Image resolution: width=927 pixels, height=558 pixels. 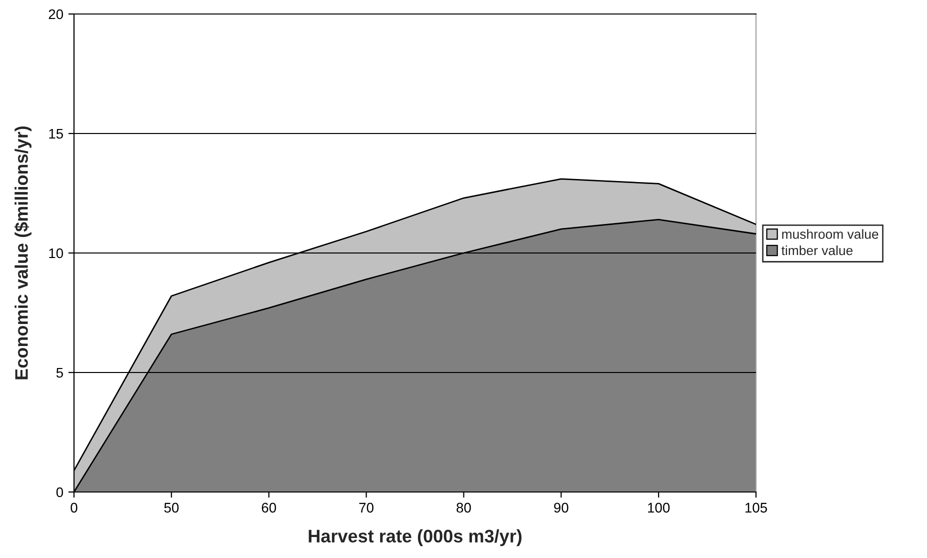 What do you see at coordinates (171, 507) in the screenshot?
I see `x-tick-label: 50` at bounding box center [171, 507].